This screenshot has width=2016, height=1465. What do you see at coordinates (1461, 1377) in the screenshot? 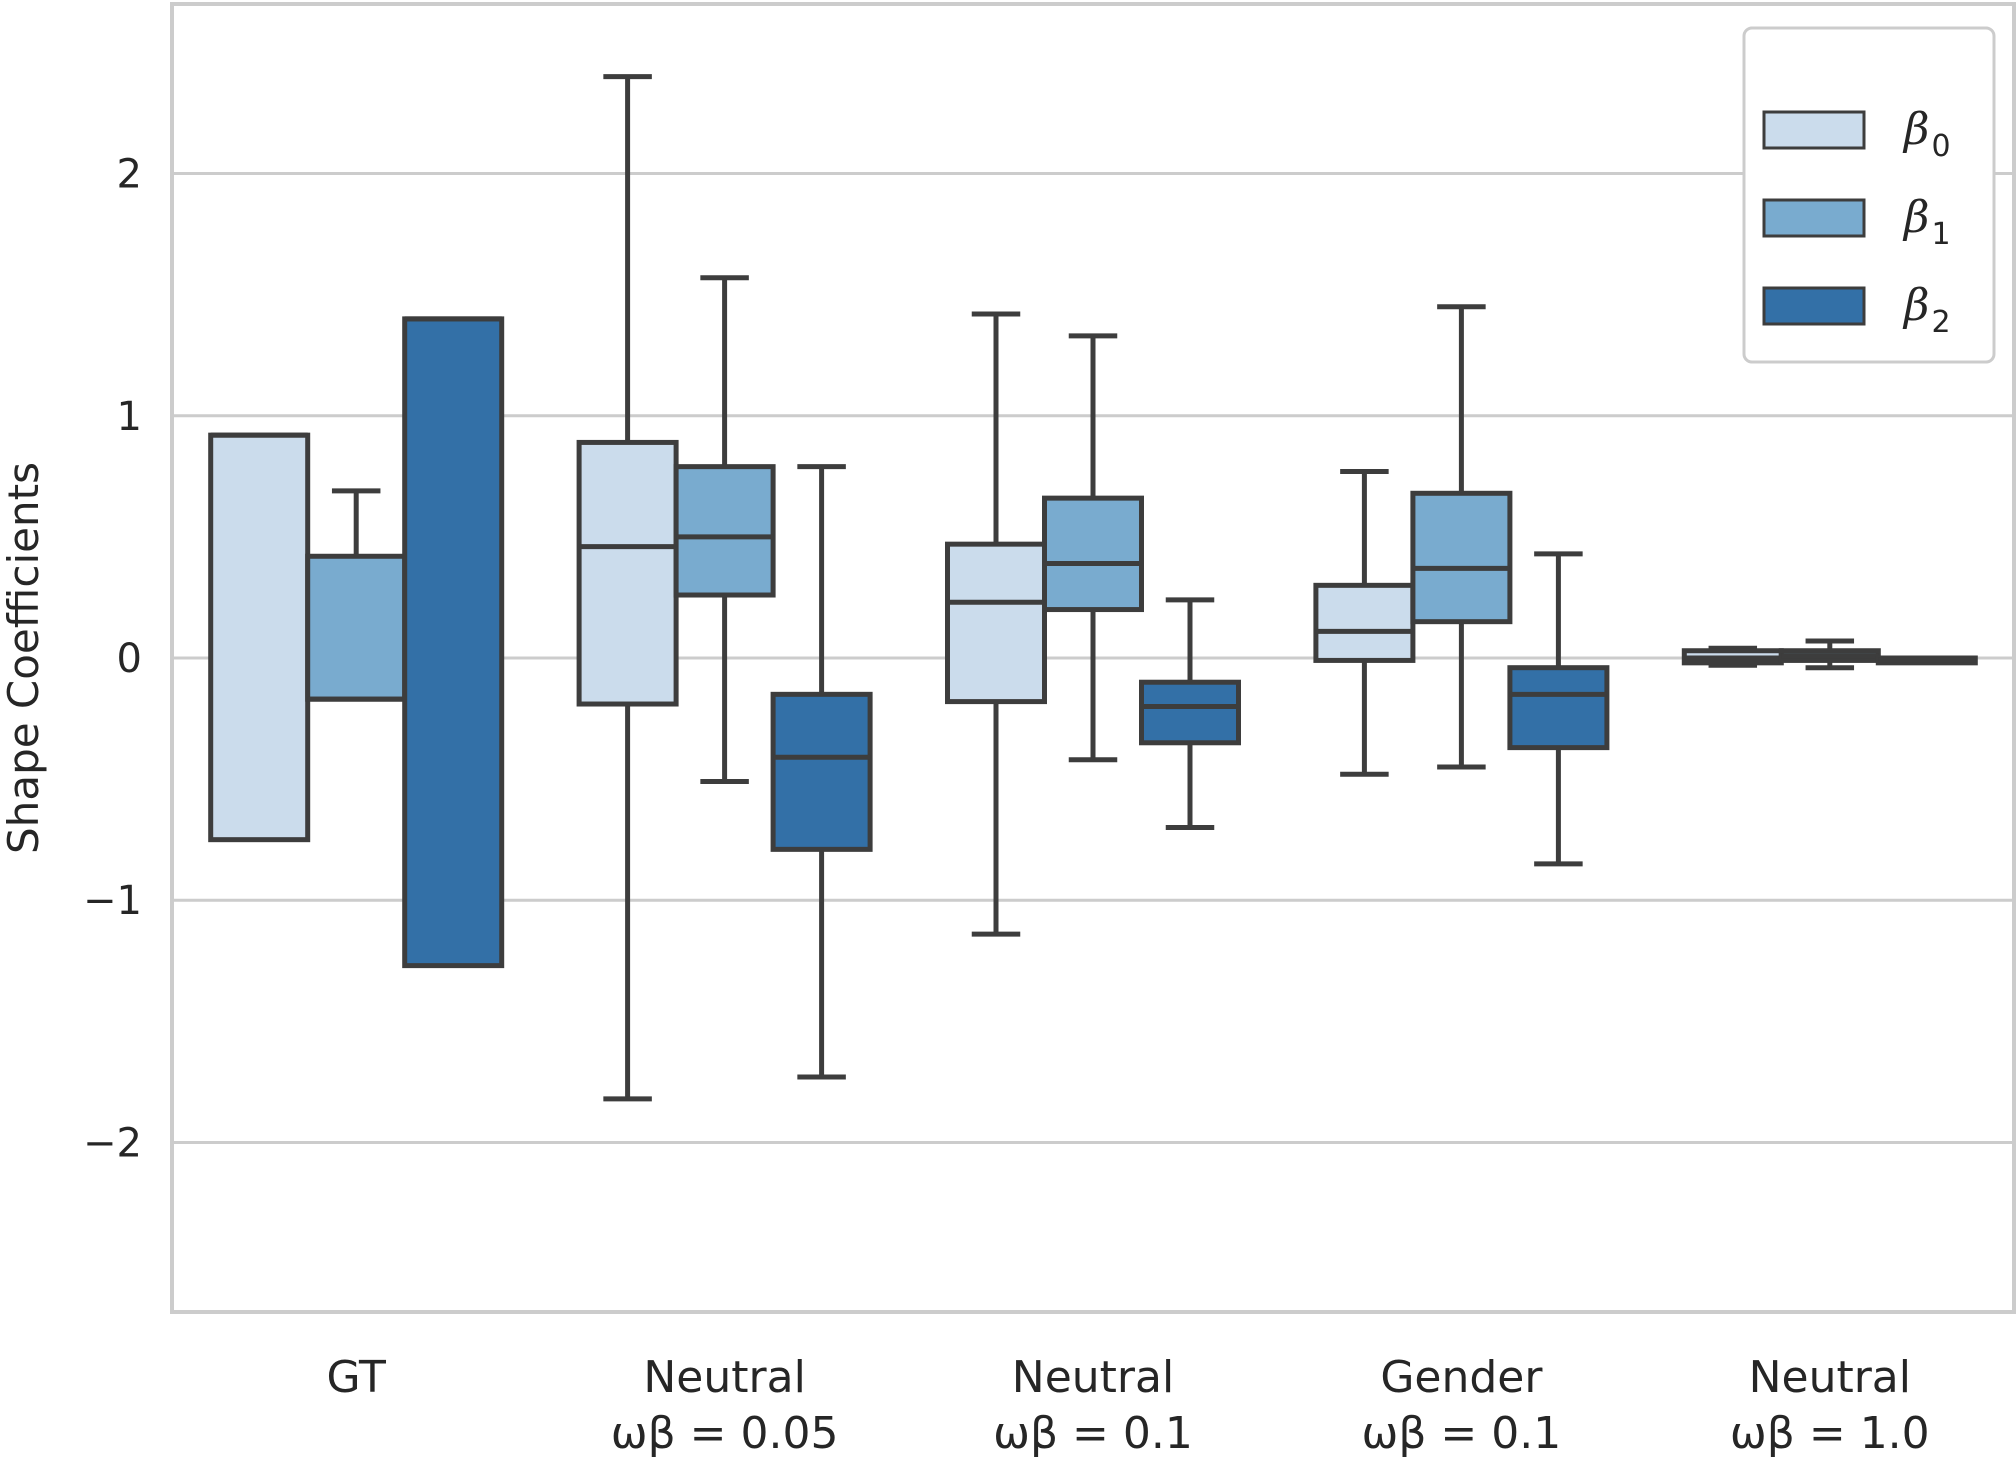
I see `x-category-label: Gender` at bounding box center [1461, 1377].